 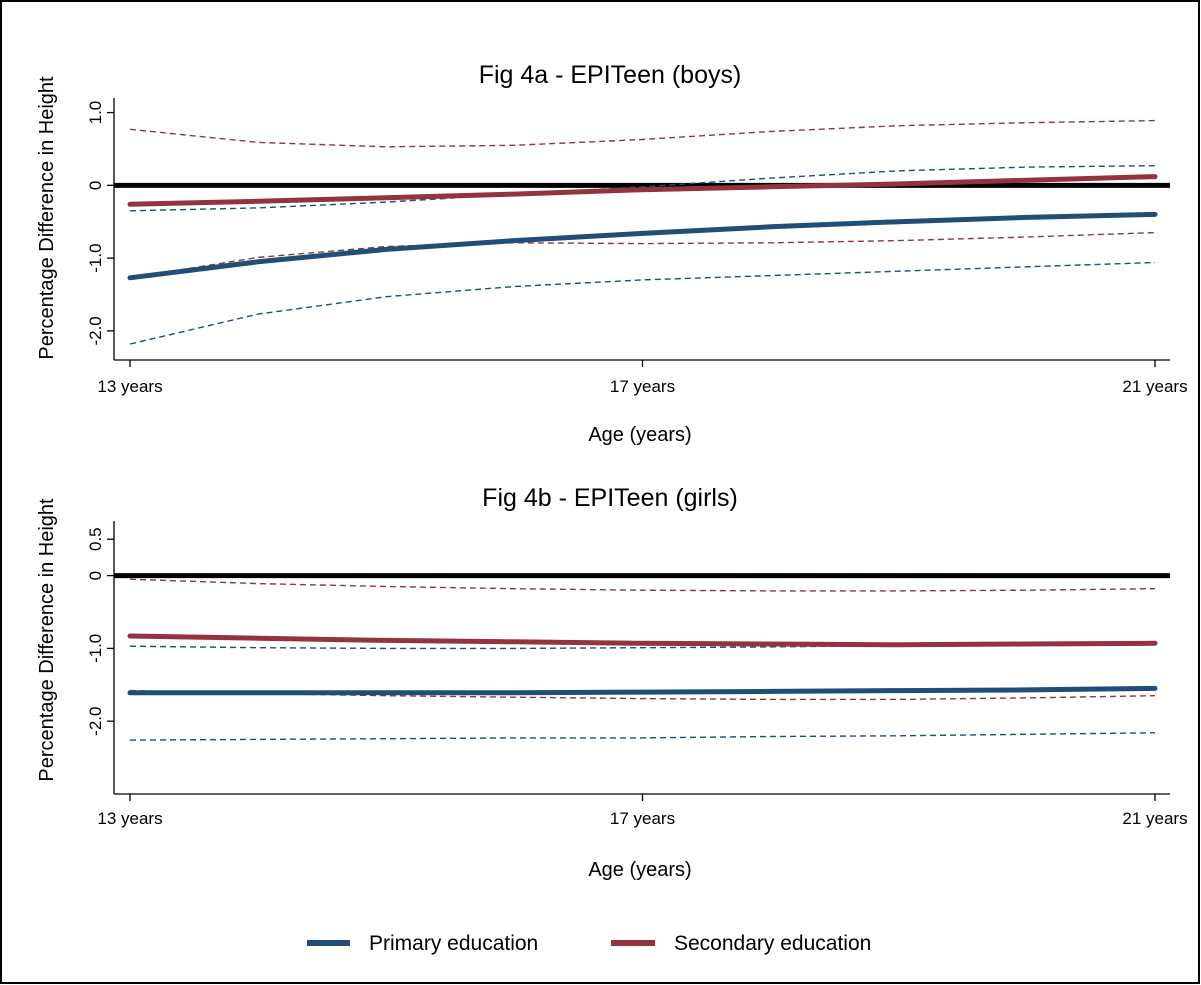 What do you see at coordinates (639, 435) in the screenshot?
I see `panel-boys-x-axis-title: Age (years)` at bounding box center [639, 435].